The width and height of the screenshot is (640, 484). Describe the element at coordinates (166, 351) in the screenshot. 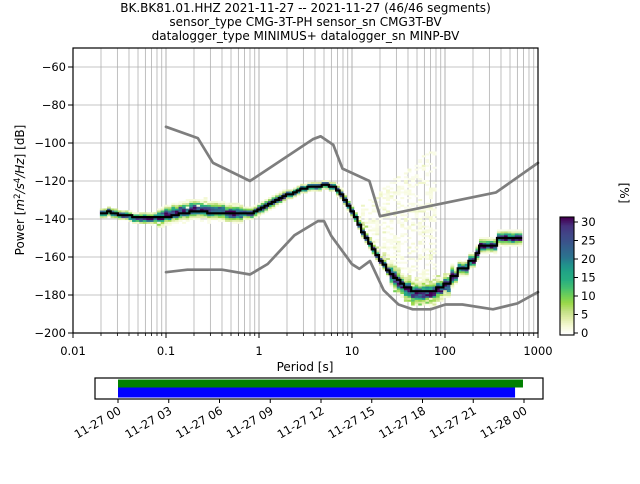

I see `x-tick-label: 0.1` at that location.